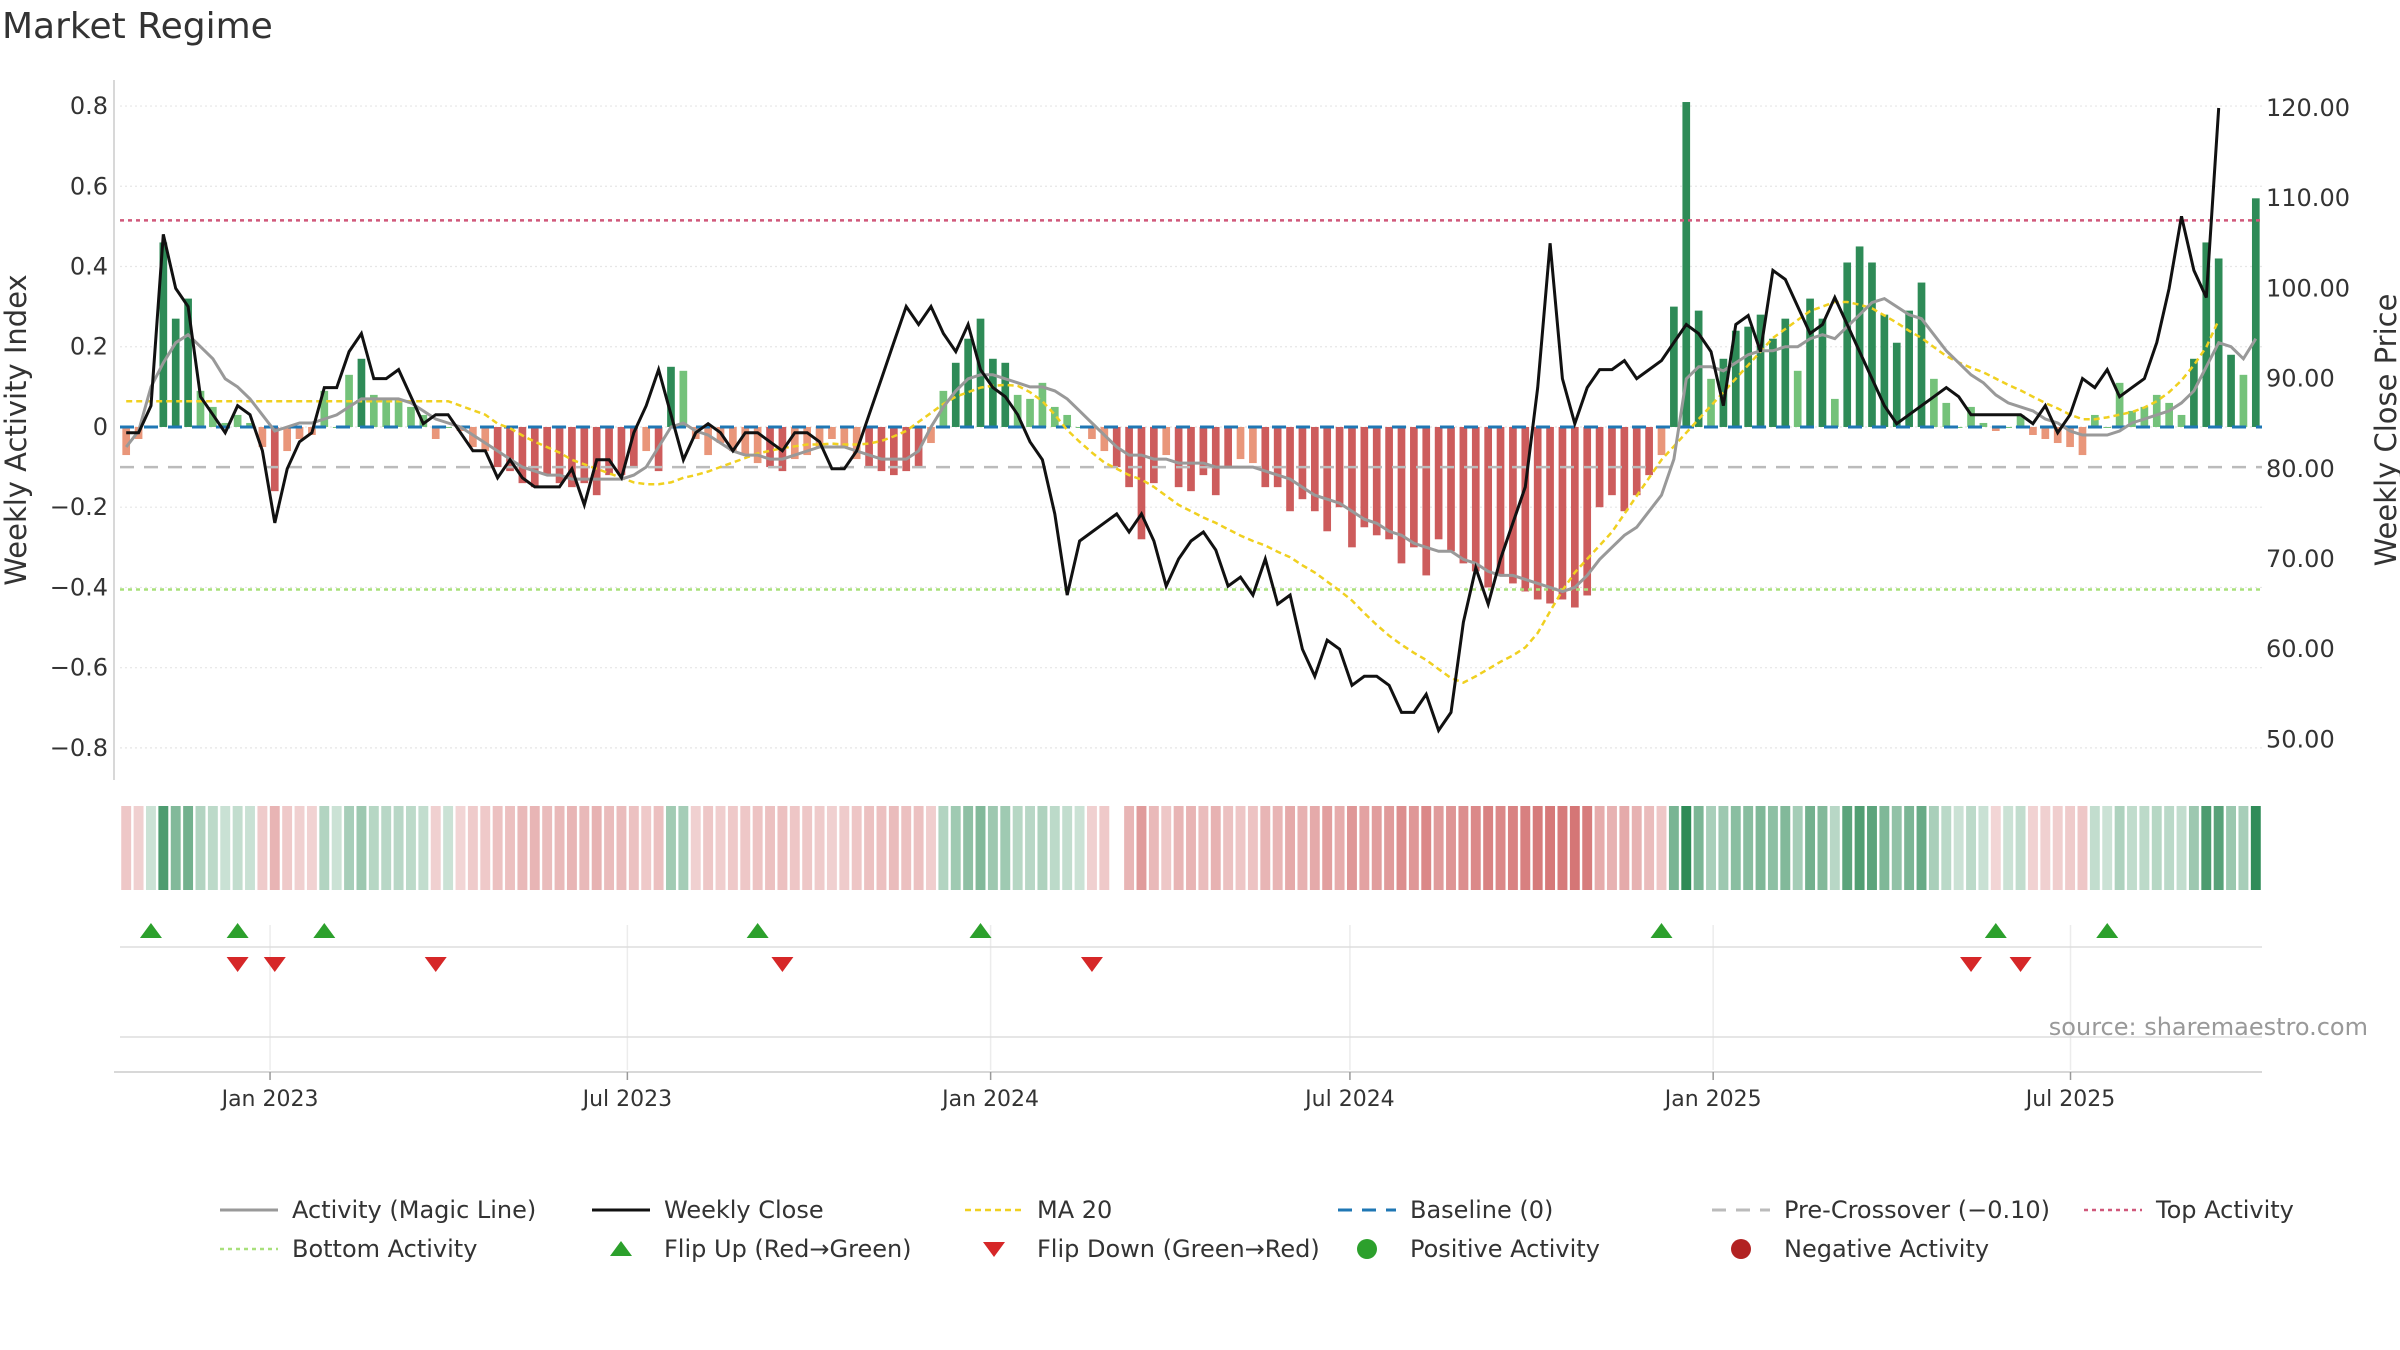 Image resolution: width=2400 pixels, height=1350 pixels. I want to click on legend-item-baseline: Baseline (0), so click(1445, 1210).